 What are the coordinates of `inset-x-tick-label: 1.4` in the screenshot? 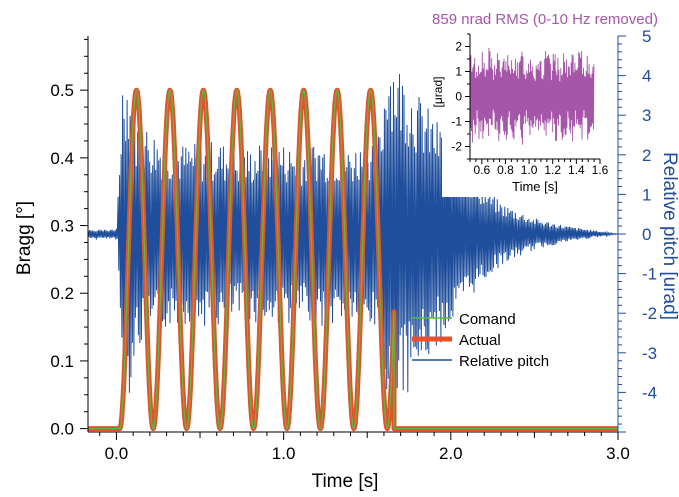 It's located at (576, 170).